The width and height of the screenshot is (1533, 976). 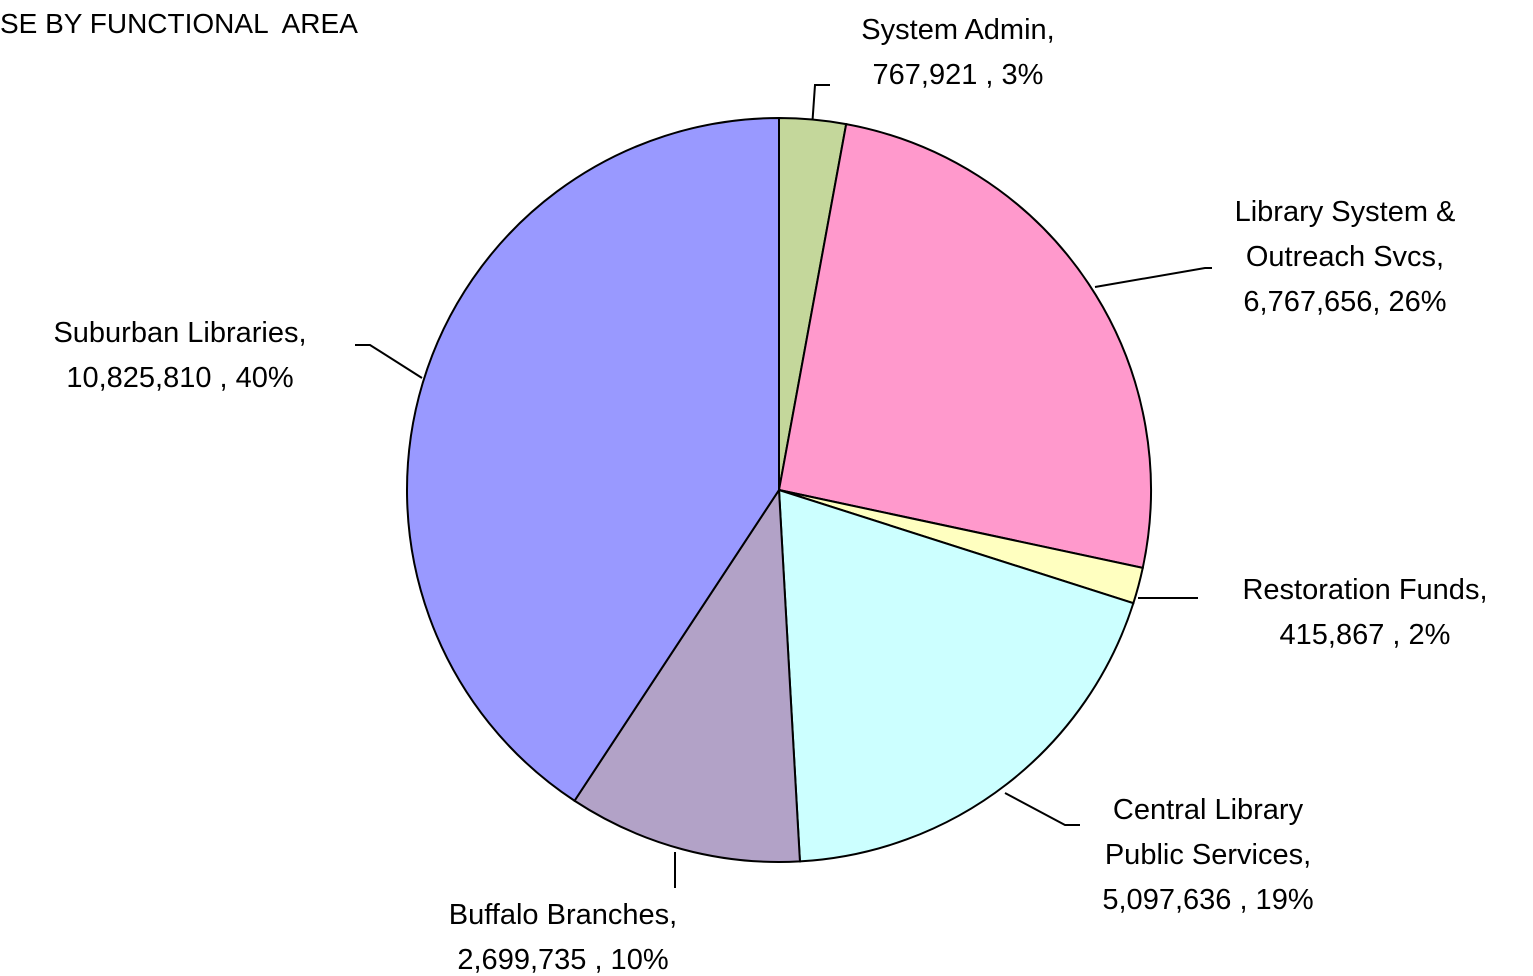 What do you see at coordinates (1208, 832) in the screenshot?
I see `category-label: Central Library Public Services,` at bounding box center [1208, 832].